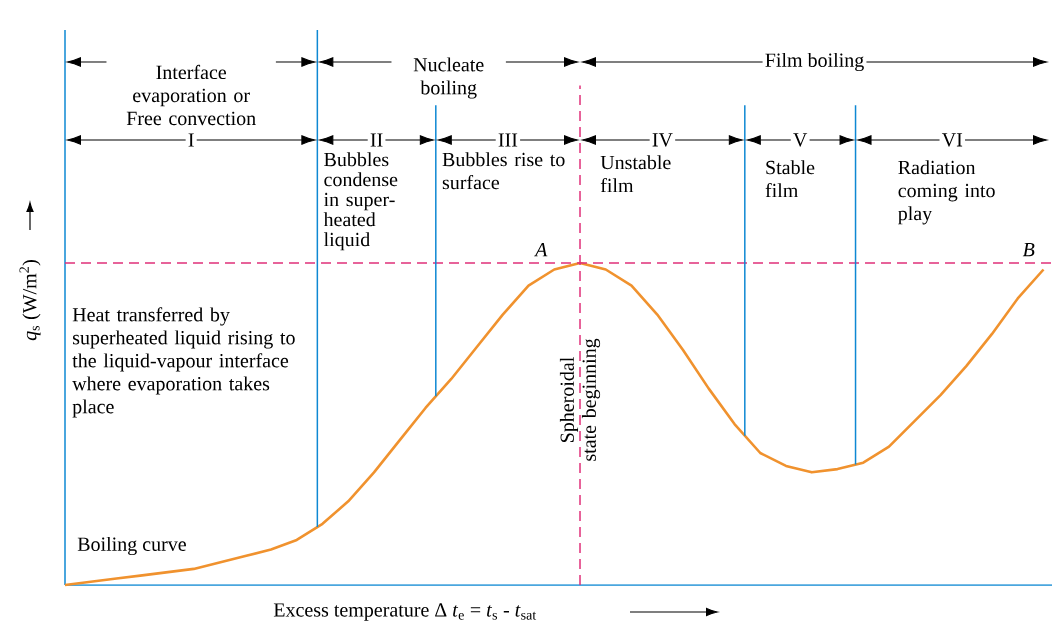  I want to click on annotation: B, so click(1028, 250).